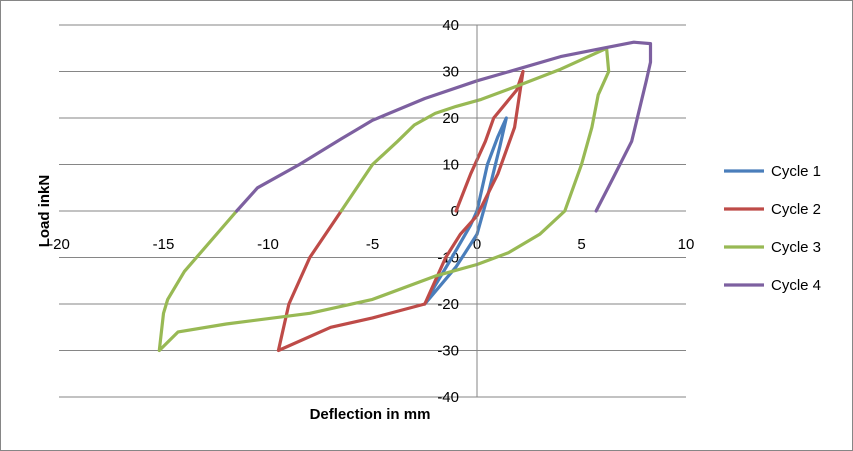  I want to click on y-axis-title: Load inkN, so click(44, 211).